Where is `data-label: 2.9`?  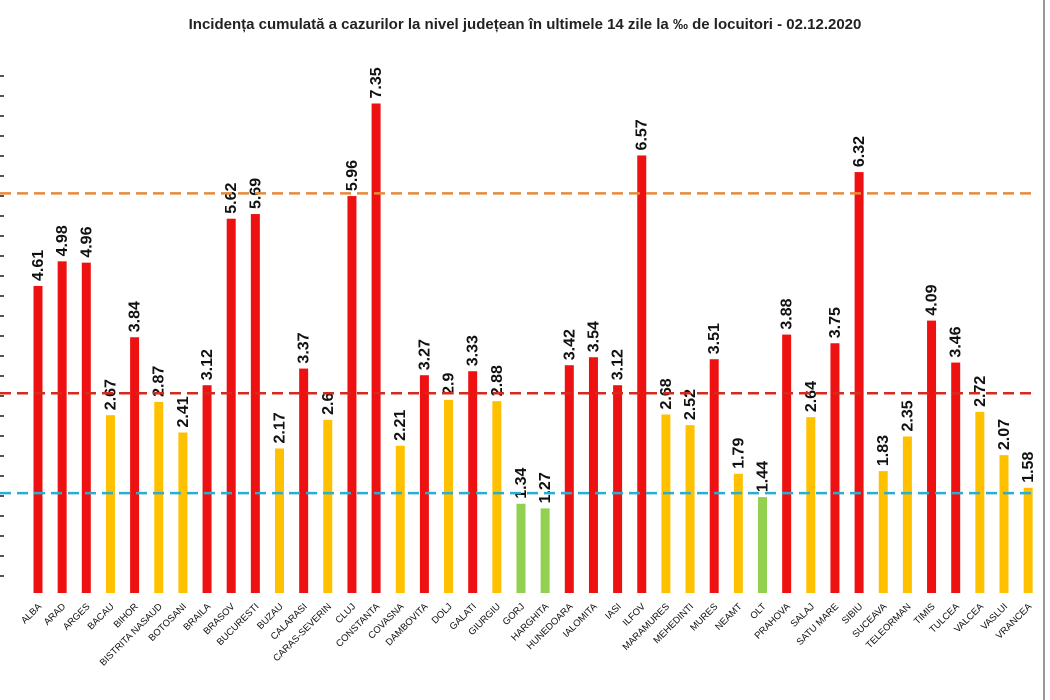
data-label: 2.9 is located at coordinates (449, 384).